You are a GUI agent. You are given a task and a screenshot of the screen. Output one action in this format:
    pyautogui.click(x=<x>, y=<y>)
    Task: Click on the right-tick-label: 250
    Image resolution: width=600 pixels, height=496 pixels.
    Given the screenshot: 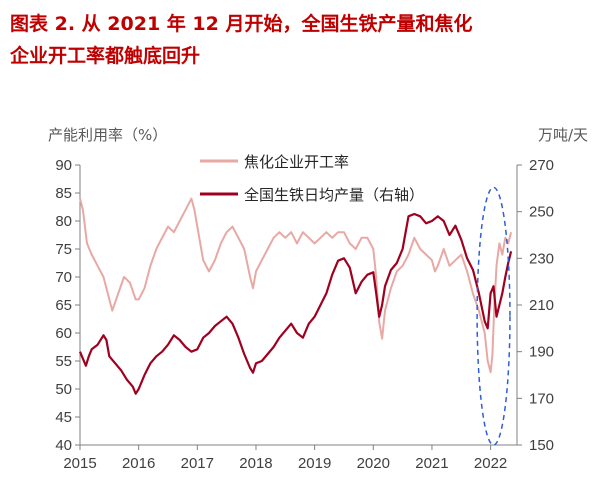 What is the action you would take?
    pyautogui.click(x=541, y=212)
    